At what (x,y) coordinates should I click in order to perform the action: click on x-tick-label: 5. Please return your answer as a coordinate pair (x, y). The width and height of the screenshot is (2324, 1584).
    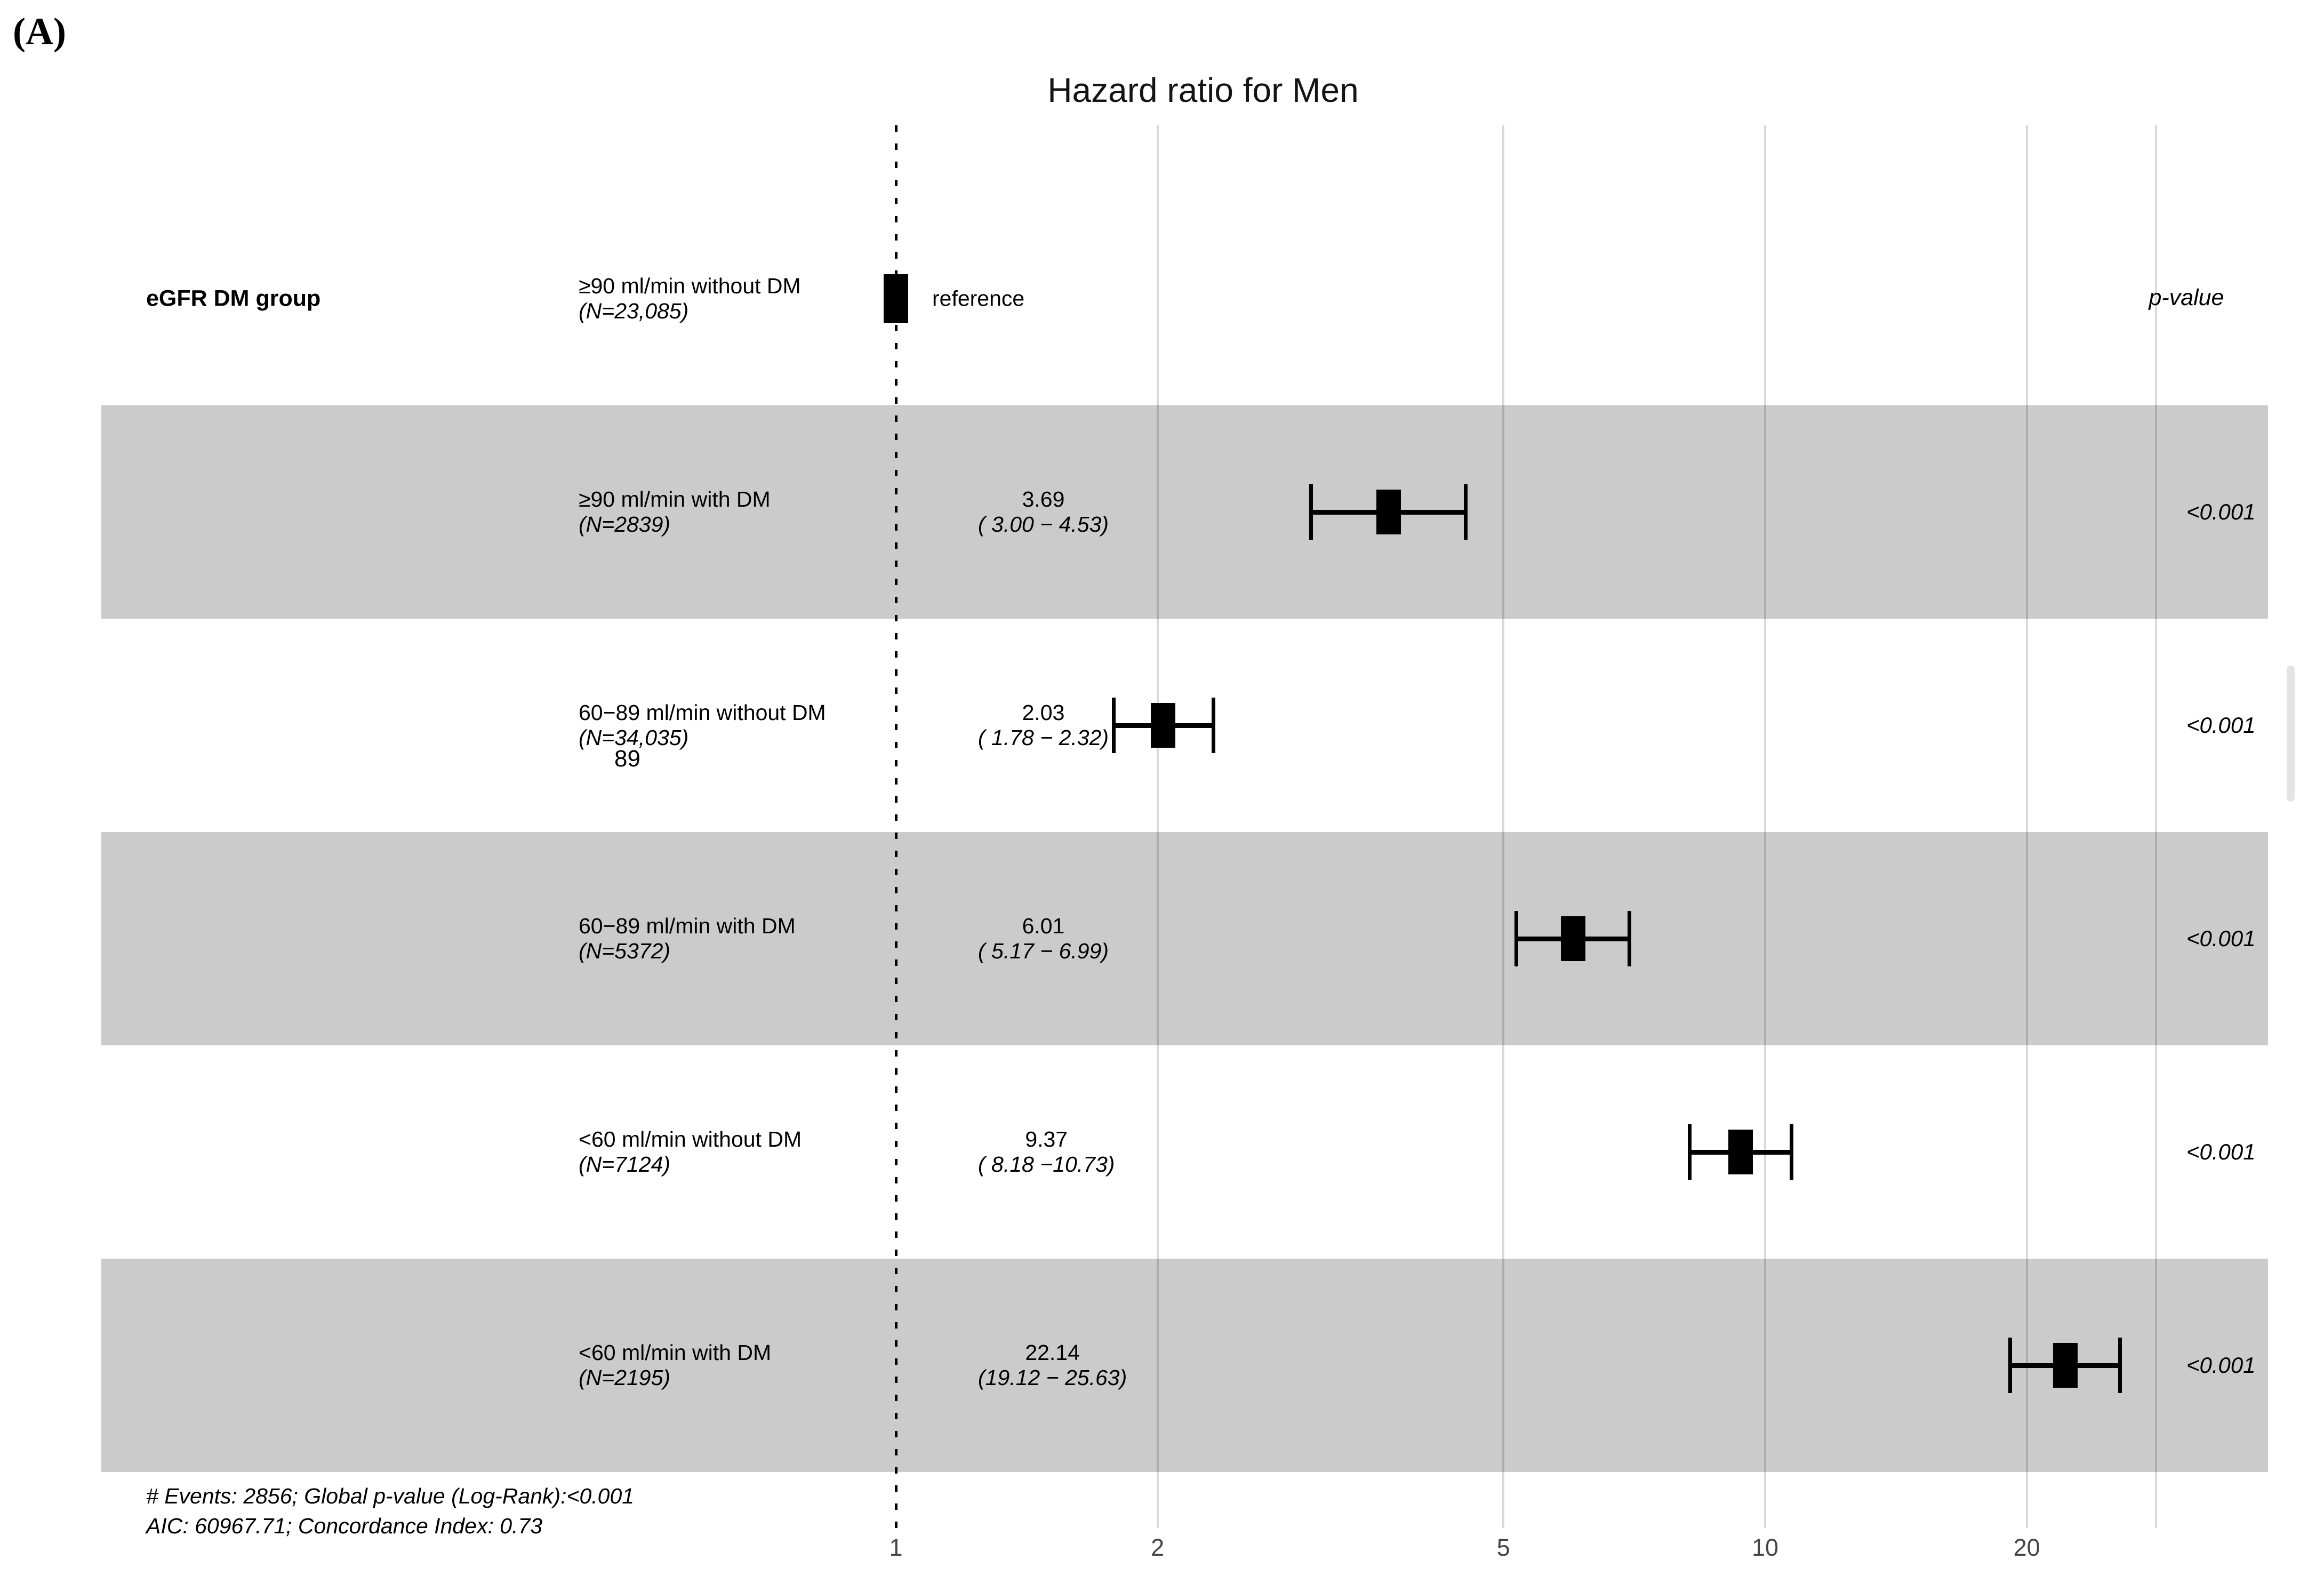
    Looking at the image, I should click on (1503, 1547).